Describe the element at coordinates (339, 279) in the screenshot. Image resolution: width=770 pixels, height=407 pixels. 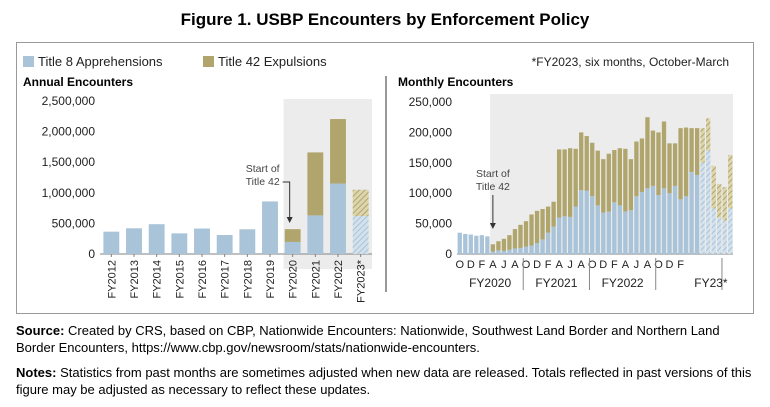
I see `x-tick-label: FY2022` at that location.